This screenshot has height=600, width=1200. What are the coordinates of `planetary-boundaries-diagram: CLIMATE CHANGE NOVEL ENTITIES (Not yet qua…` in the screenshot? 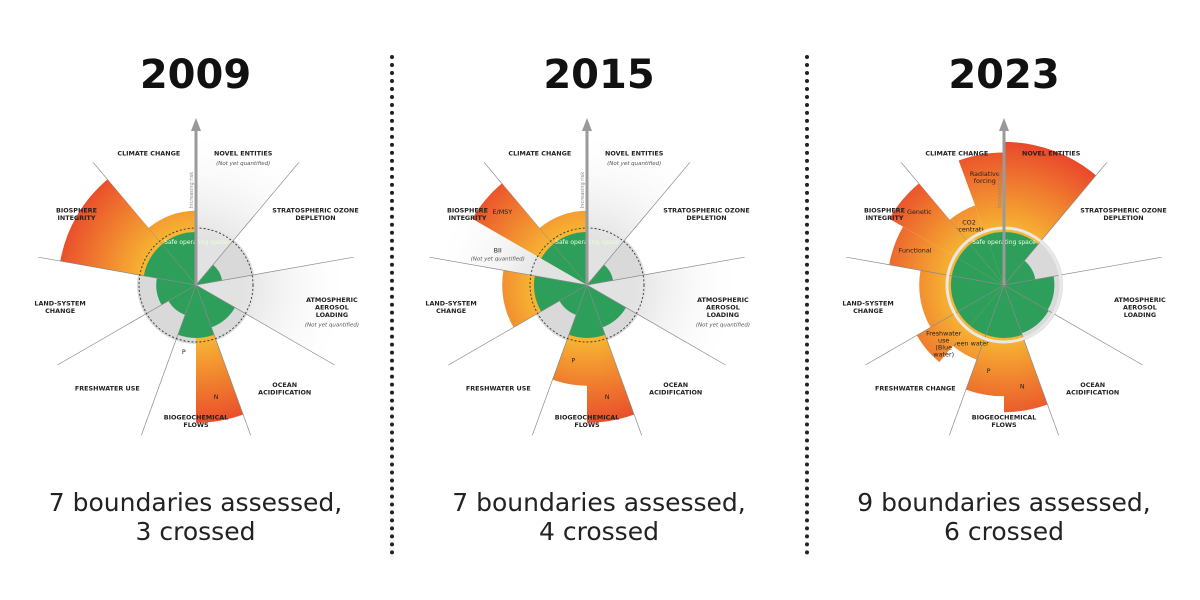 It's located at (587, 277).